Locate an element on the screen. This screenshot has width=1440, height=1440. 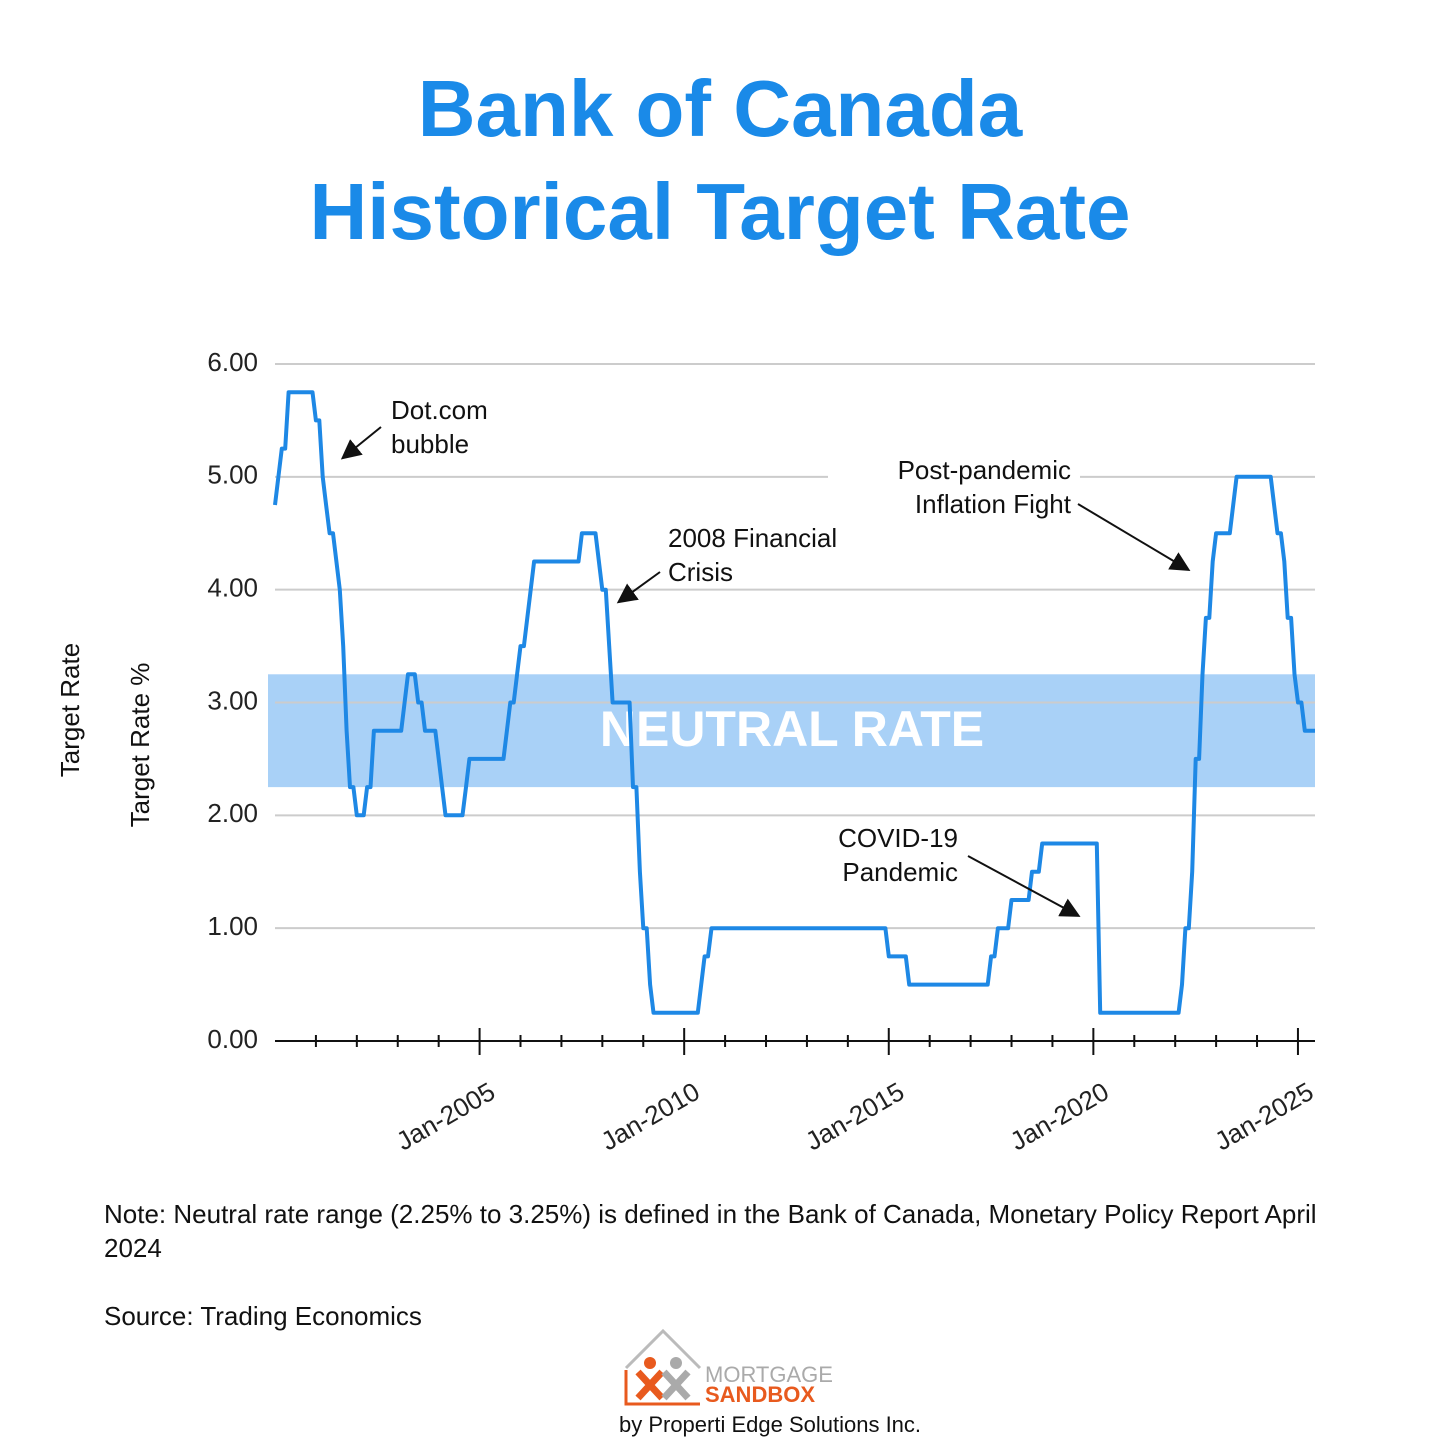
y-tick-label: 5.00 is located at coordinates (232, 475).